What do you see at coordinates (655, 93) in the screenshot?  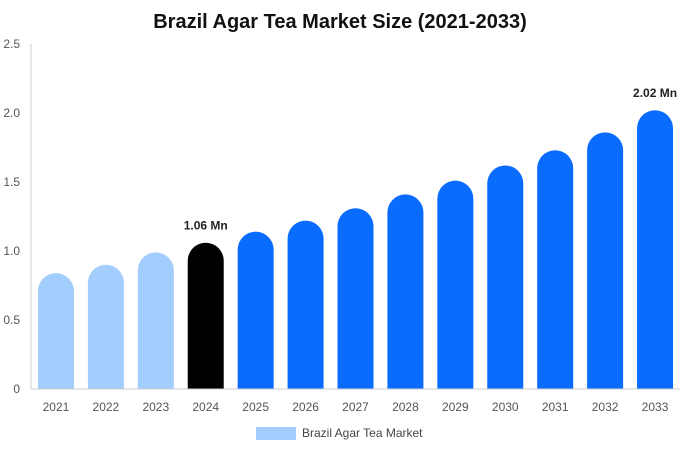 I see `data-label-2033: 2.02 Mn` at bounding box center [655, 93].